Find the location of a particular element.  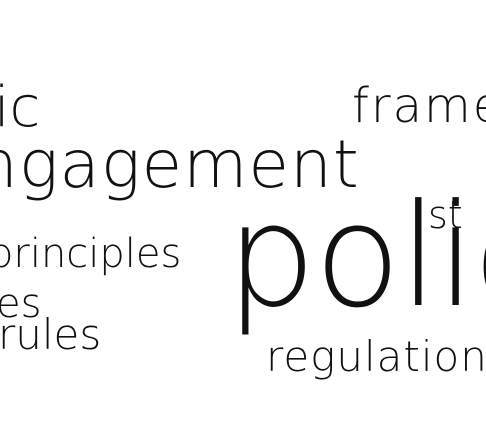

word-ic: ic is located at coordinates (20, 107).